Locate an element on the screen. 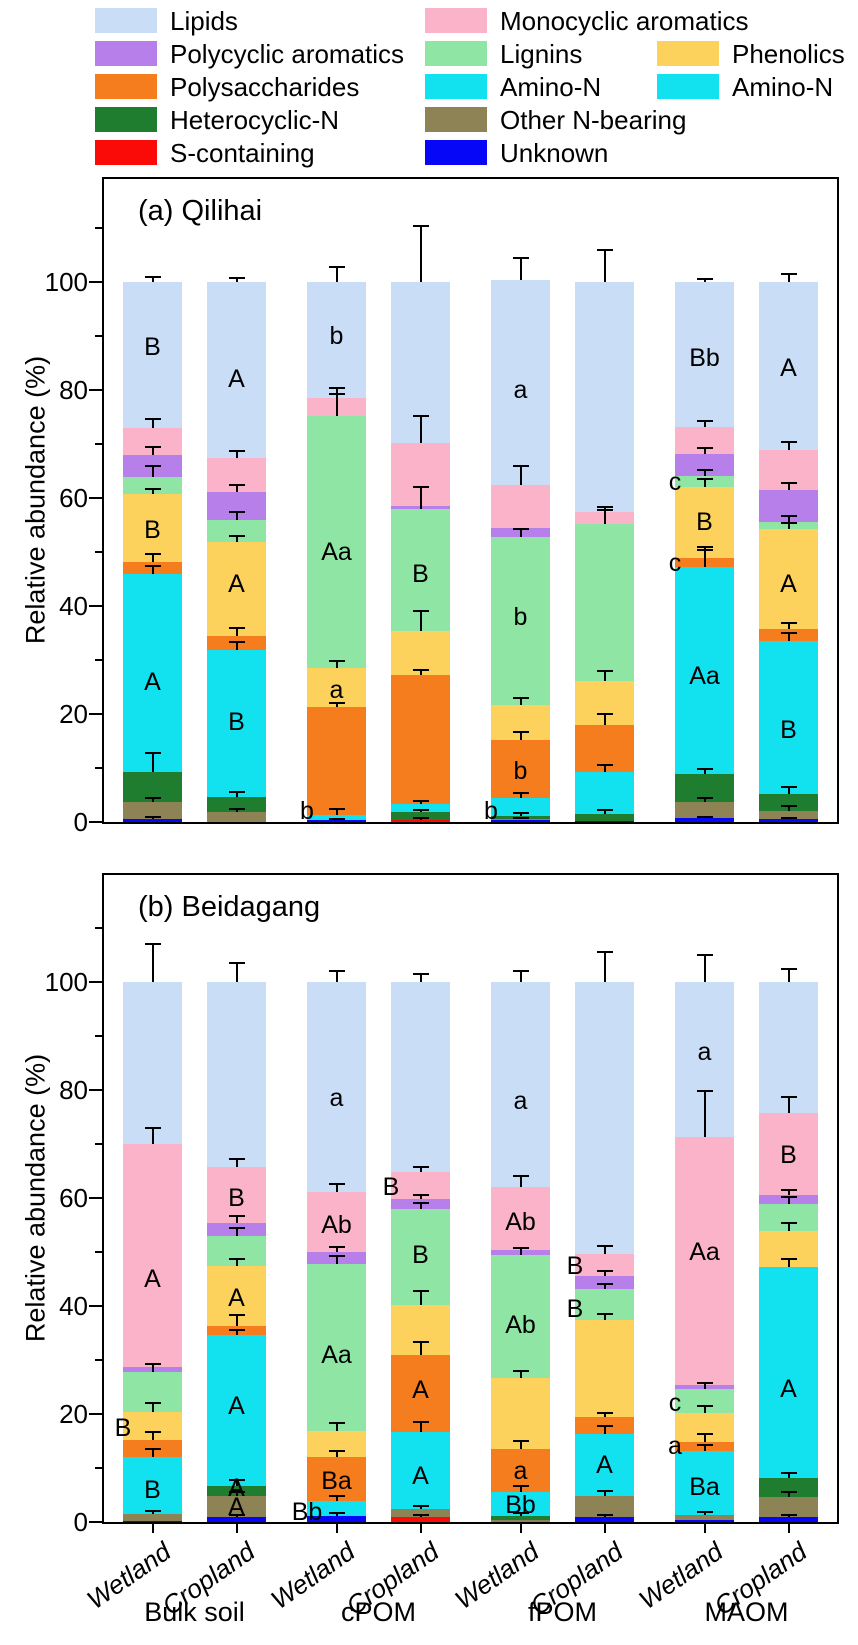  significance-letter: Ba is located at coordinates (336, 1480).